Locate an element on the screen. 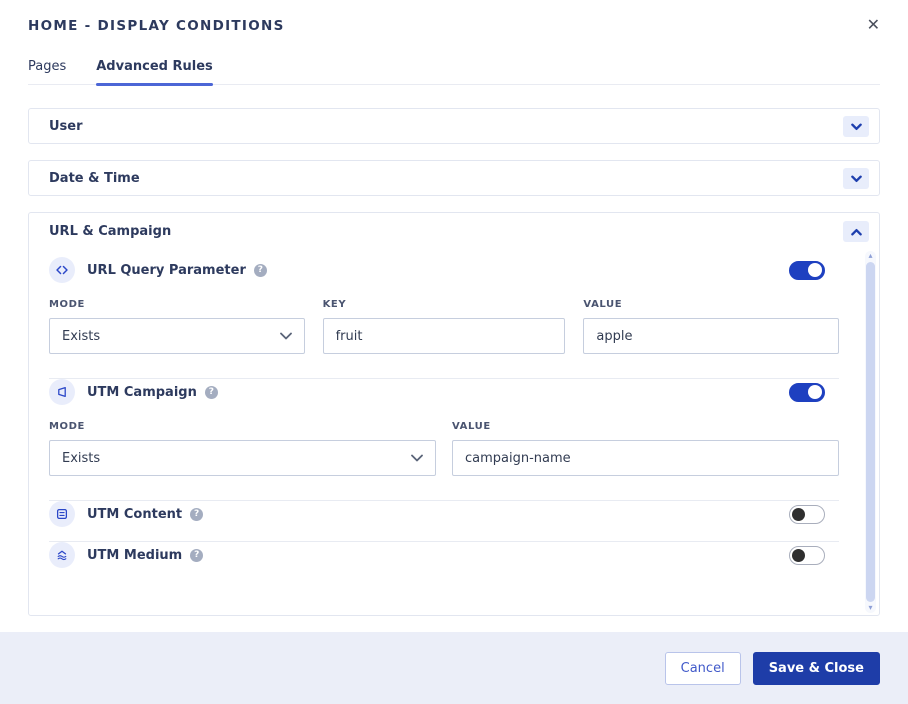 This screenshot has height=704, width=908. document-lines-icon is located at coordinates (62, 514).